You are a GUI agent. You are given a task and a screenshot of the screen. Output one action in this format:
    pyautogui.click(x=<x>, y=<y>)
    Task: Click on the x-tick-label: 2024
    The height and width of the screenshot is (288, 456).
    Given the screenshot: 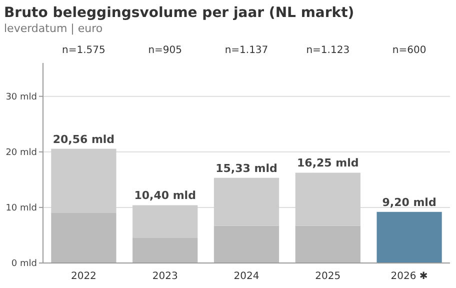 What is the action you would take?
    pyautogui.click(x=247, y=276)
    